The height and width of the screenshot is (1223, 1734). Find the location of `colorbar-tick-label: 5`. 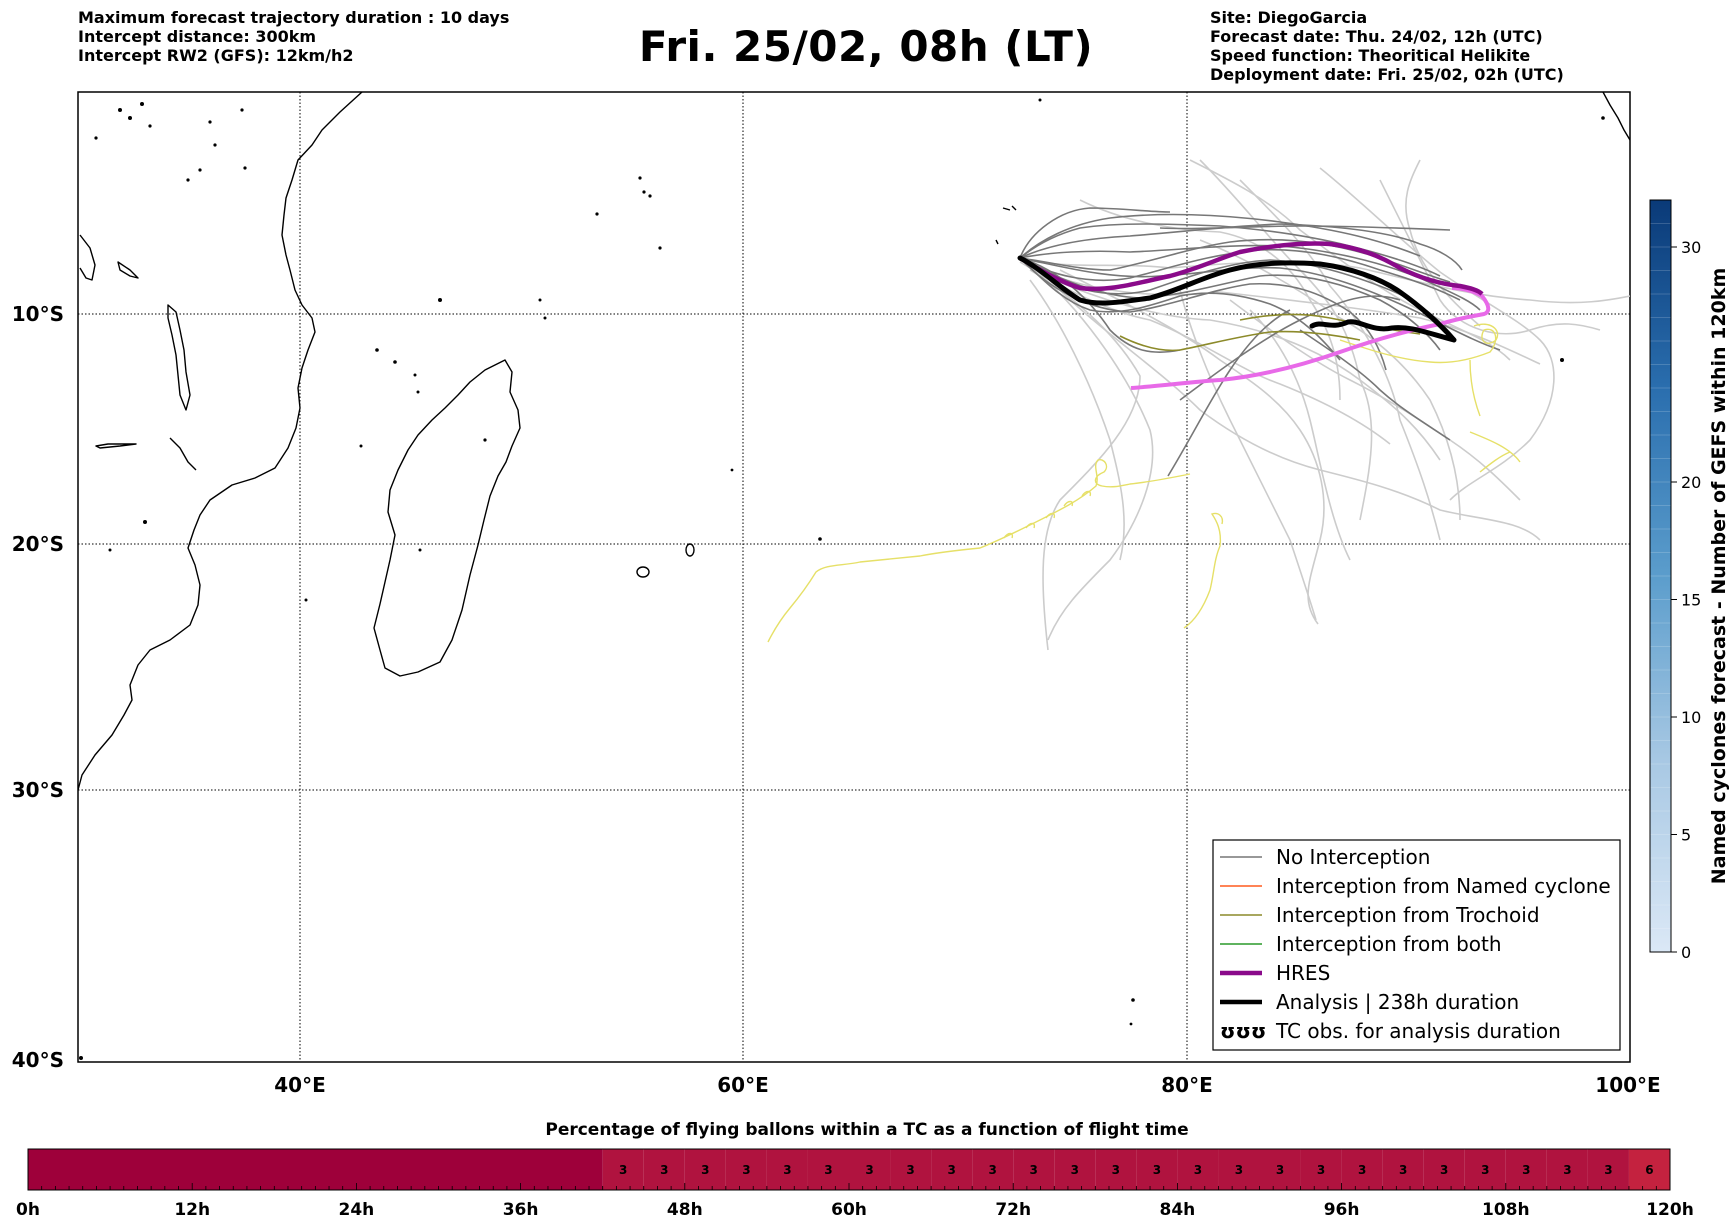

colorbar-tick-label: 5 is located at coordinates (1686, 835).